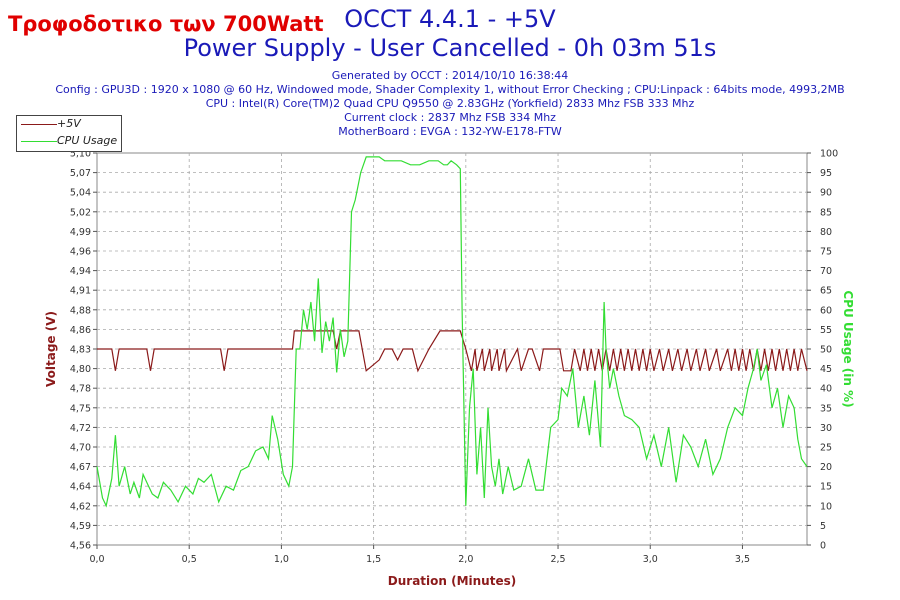  What do you see at coordinates (166, 24) in the screenshot?
I see `overlay-annotation: Τροφοδοτικο των 700Watt` at bounding box center [166, 24].